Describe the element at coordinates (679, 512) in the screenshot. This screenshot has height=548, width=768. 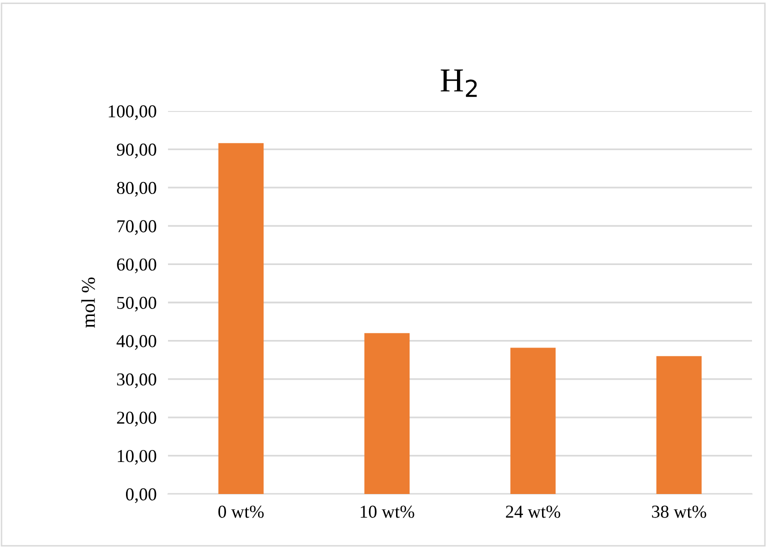
I see `x-tick-label: 38 wt%` at that location.